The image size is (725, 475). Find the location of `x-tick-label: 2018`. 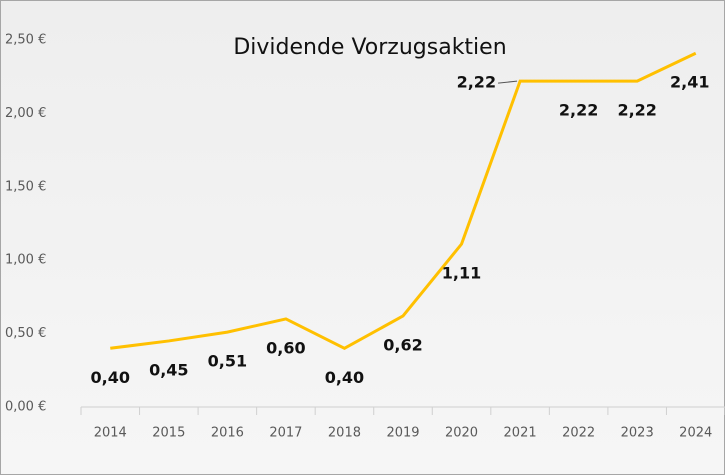

x-tick-label: 2018 is located at coordinates (344, 433).